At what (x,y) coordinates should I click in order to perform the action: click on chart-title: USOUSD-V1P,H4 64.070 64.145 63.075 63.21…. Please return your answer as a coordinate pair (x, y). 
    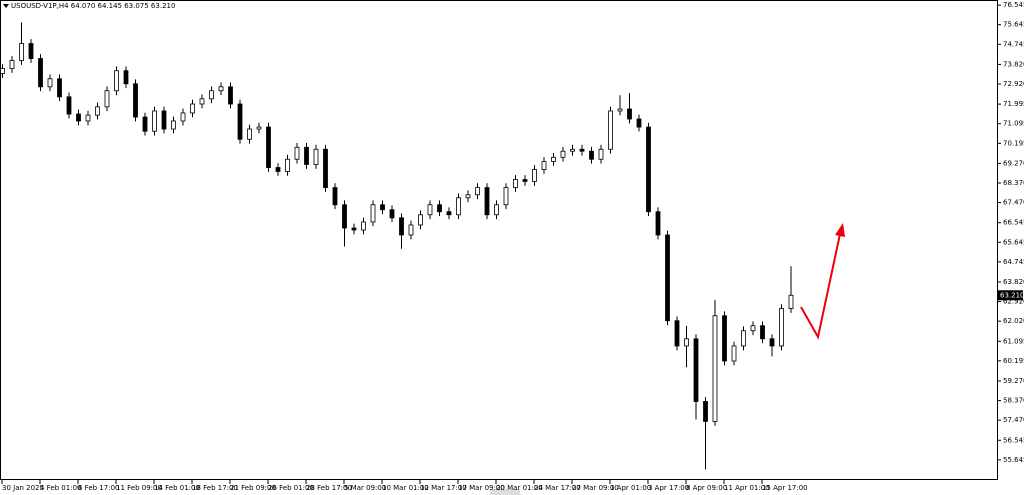
    Looking at the image, I should click on (93, 6).